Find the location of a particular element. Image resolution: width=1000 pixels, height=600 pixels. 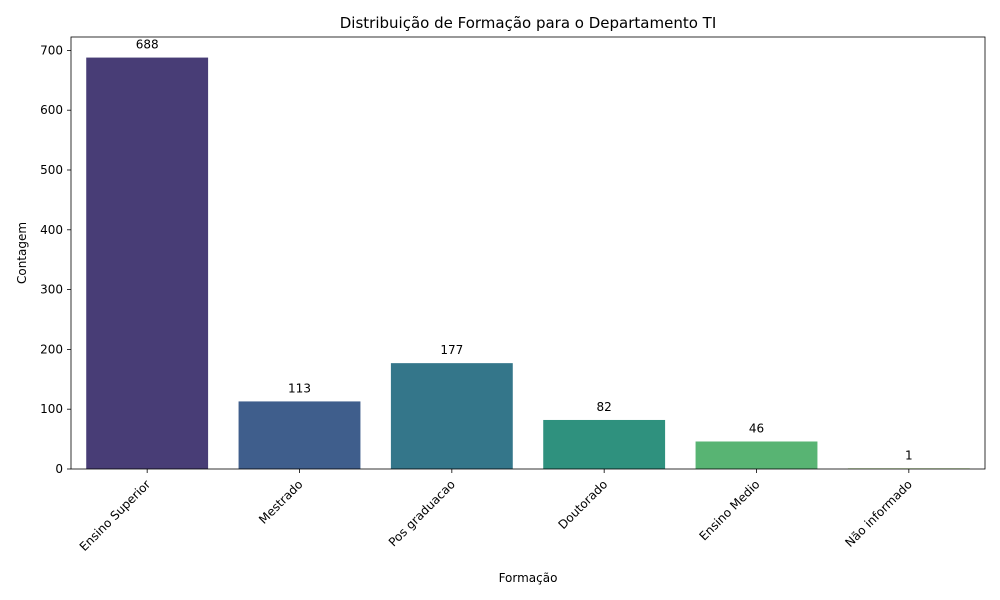

data-label: 177 is located at coordinates (451, 350).